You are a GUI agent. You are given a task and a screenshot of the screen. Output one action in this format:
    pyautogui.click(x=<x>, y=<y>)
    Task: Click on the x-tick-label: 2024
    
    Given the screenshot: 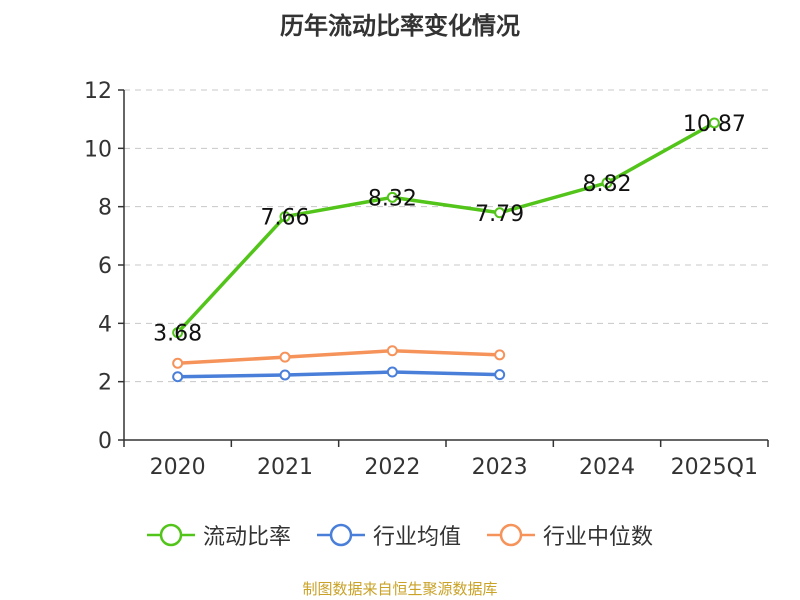 What is the action you would take?
    pyautogui.click(x=607, y=467)
    